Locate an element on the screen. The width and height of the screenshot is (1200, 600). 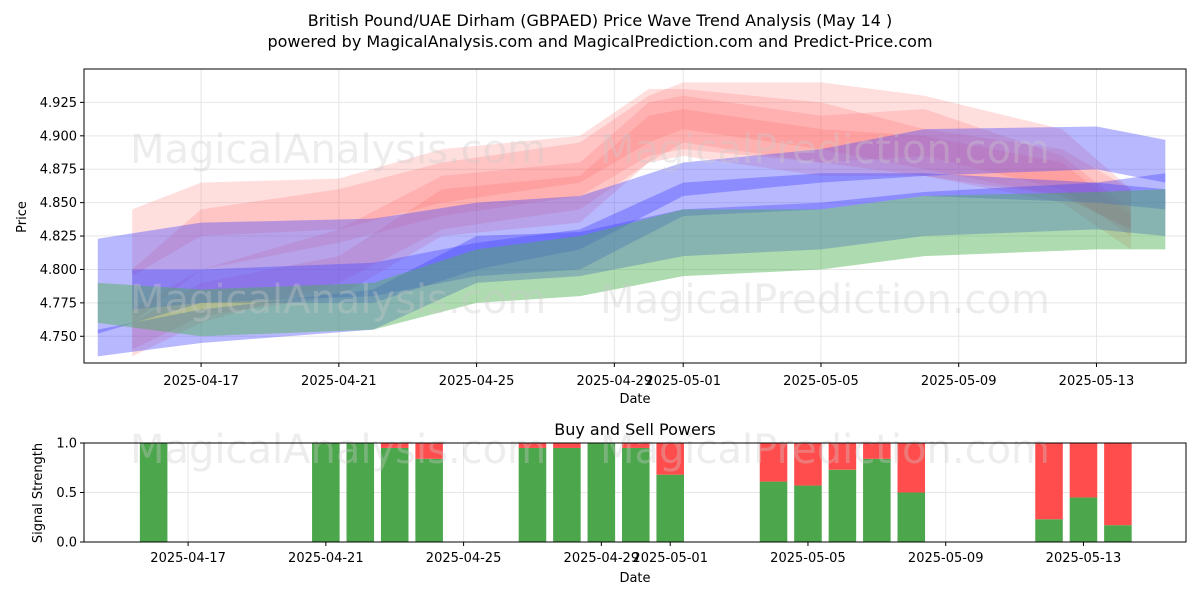
signal-bars is located at coordinates (635, 492).